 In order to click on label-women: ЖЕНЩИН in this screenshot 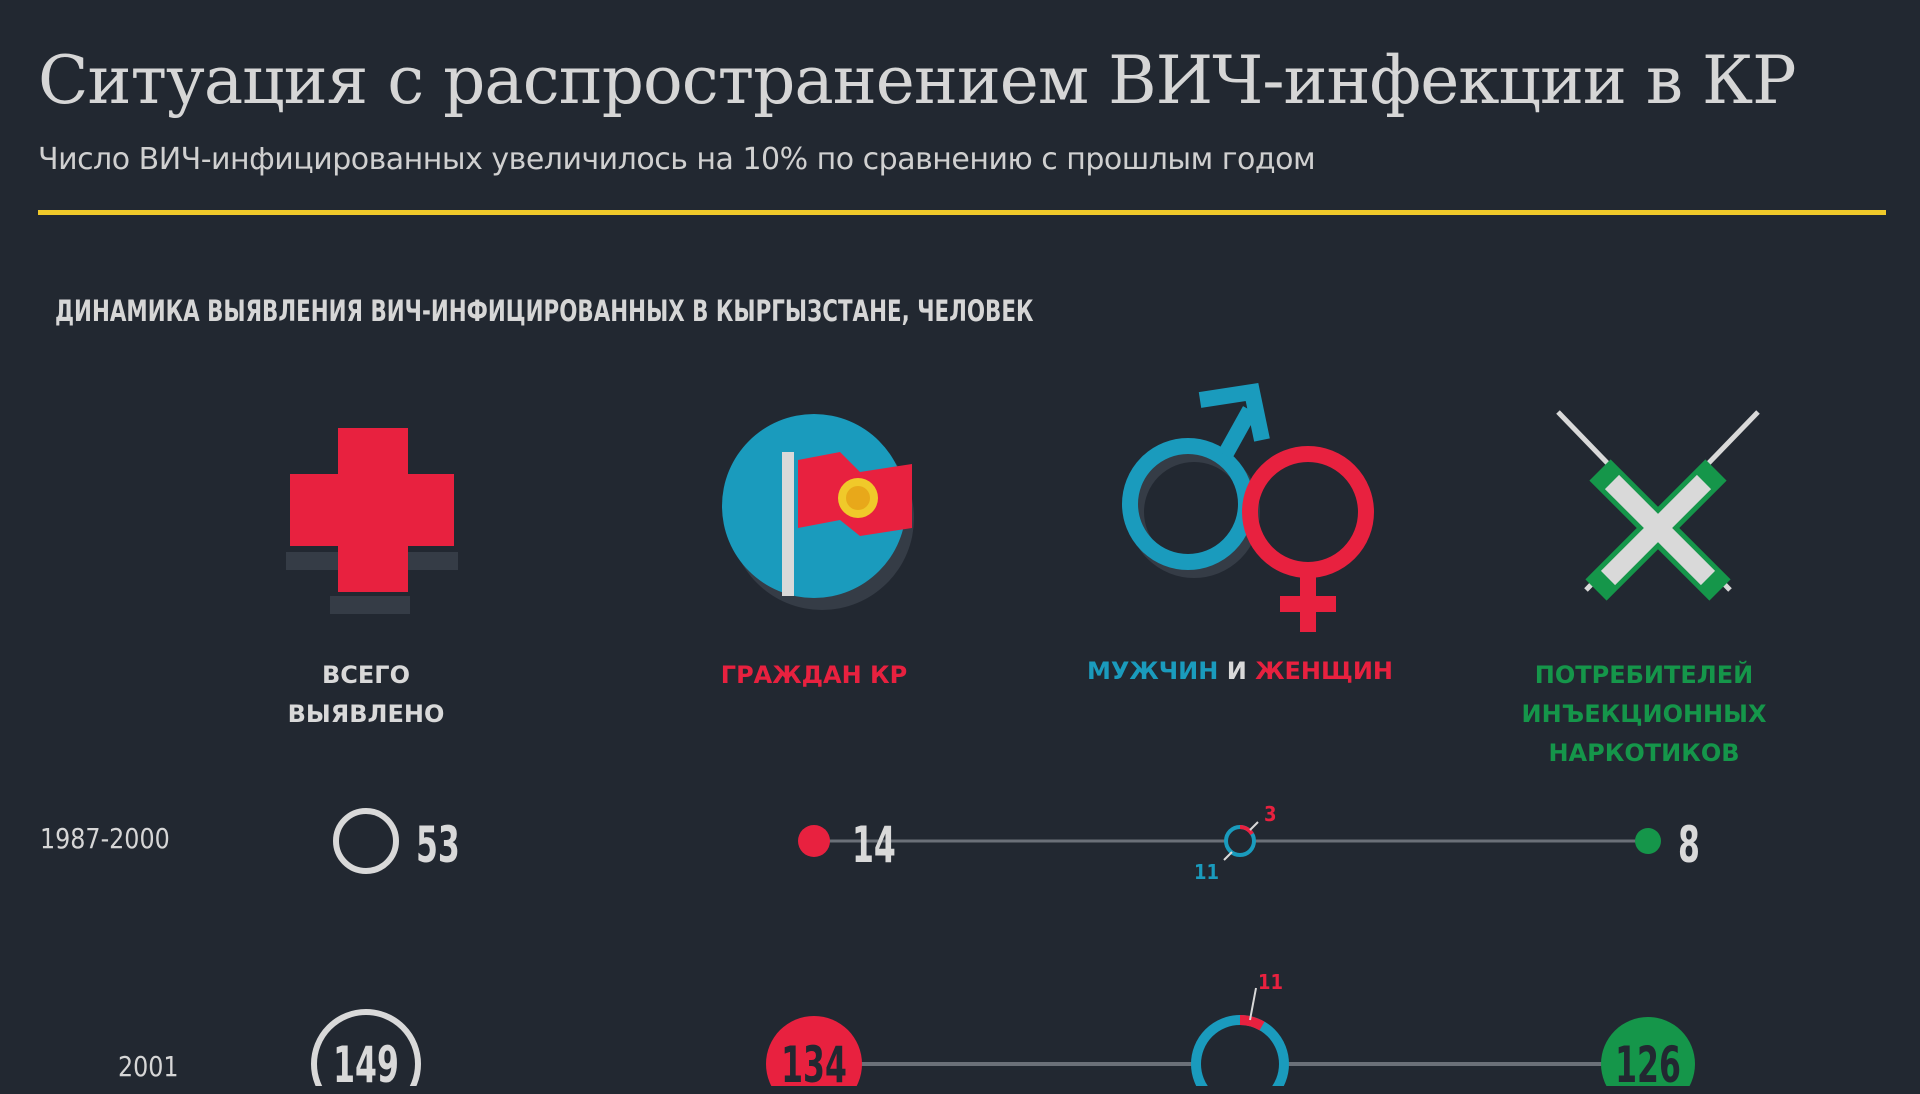, I will do `click(1324, 671)`.